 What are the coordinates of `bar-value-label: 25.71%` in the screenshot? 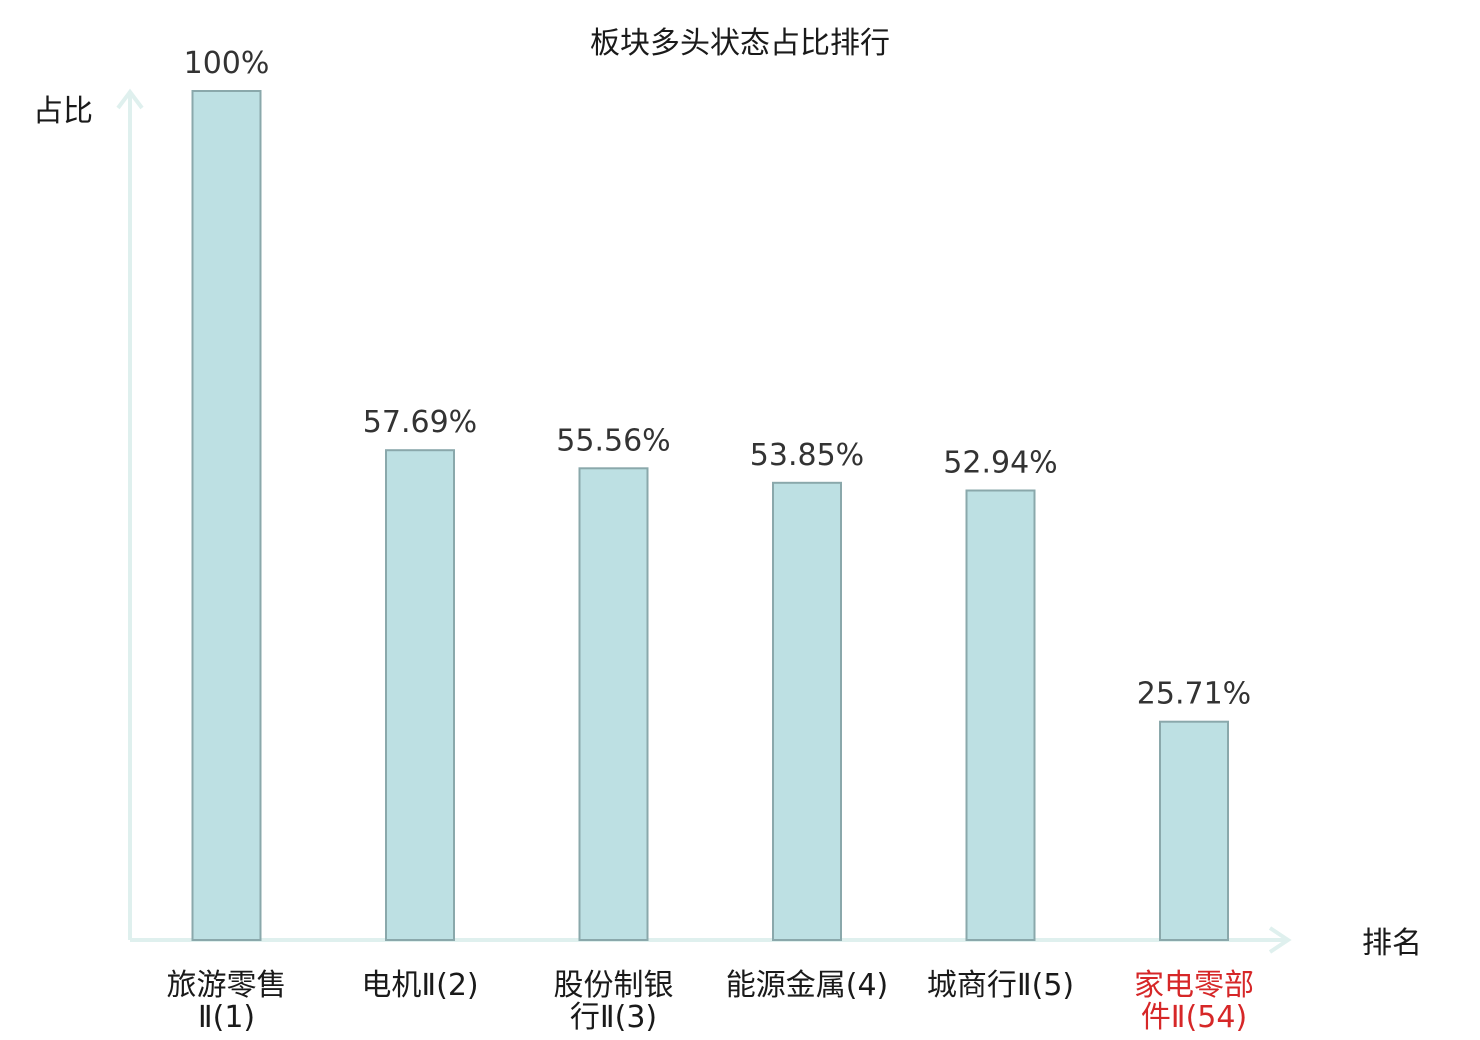 It's located at (1194, 694).